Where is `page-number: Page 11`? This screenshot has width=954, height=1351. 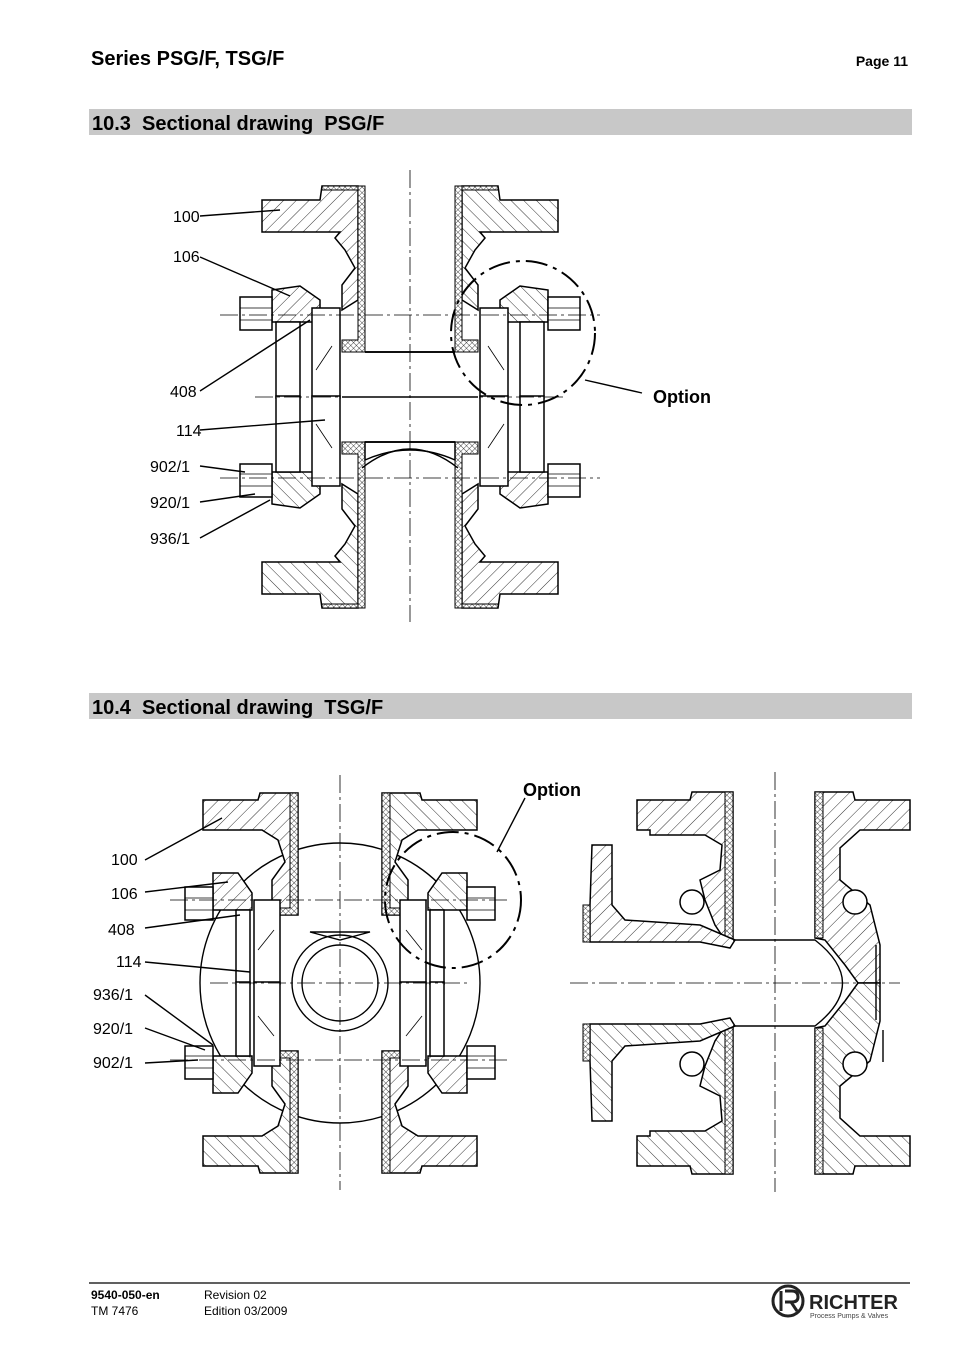 page-number: Page 11 is located at coordinates (882, 61).